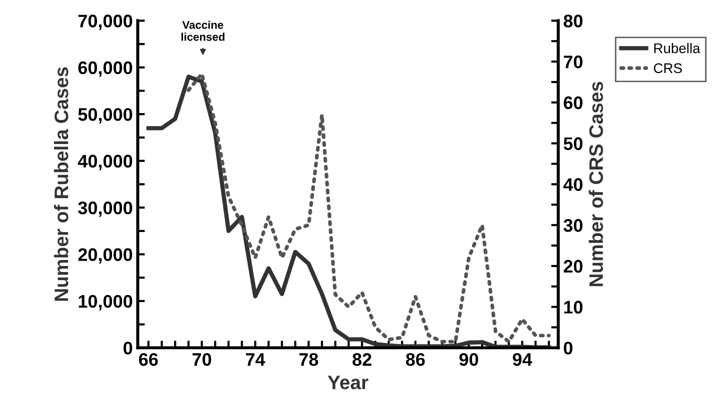  Describe the element at coordinates (105, 256) in the screenshot. I see `y-tick-label: 20,000` at that location.